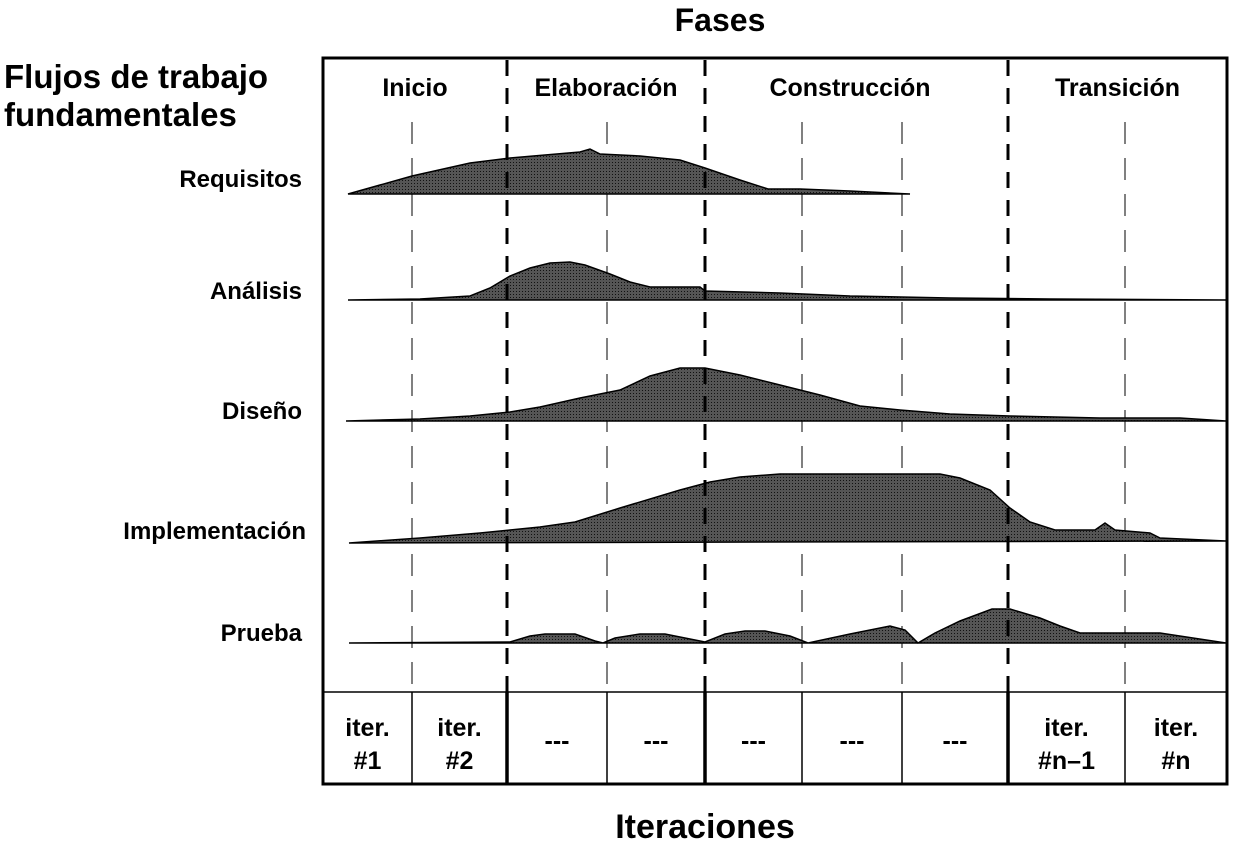 The image size is (1236, 857). I want to click on phase-label-transicion: Transición, so click(1117, 88).